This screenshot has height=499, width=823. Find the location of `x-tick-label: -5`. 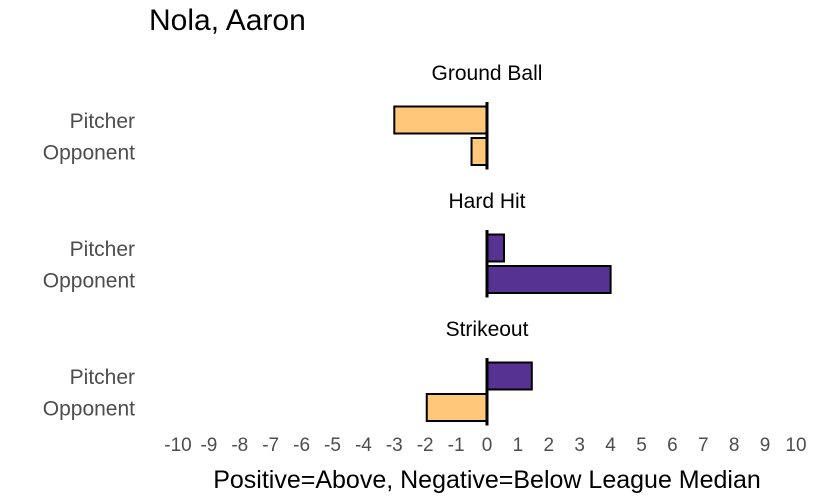

x-tick-label: -5 is located at coordinates (332, 445).